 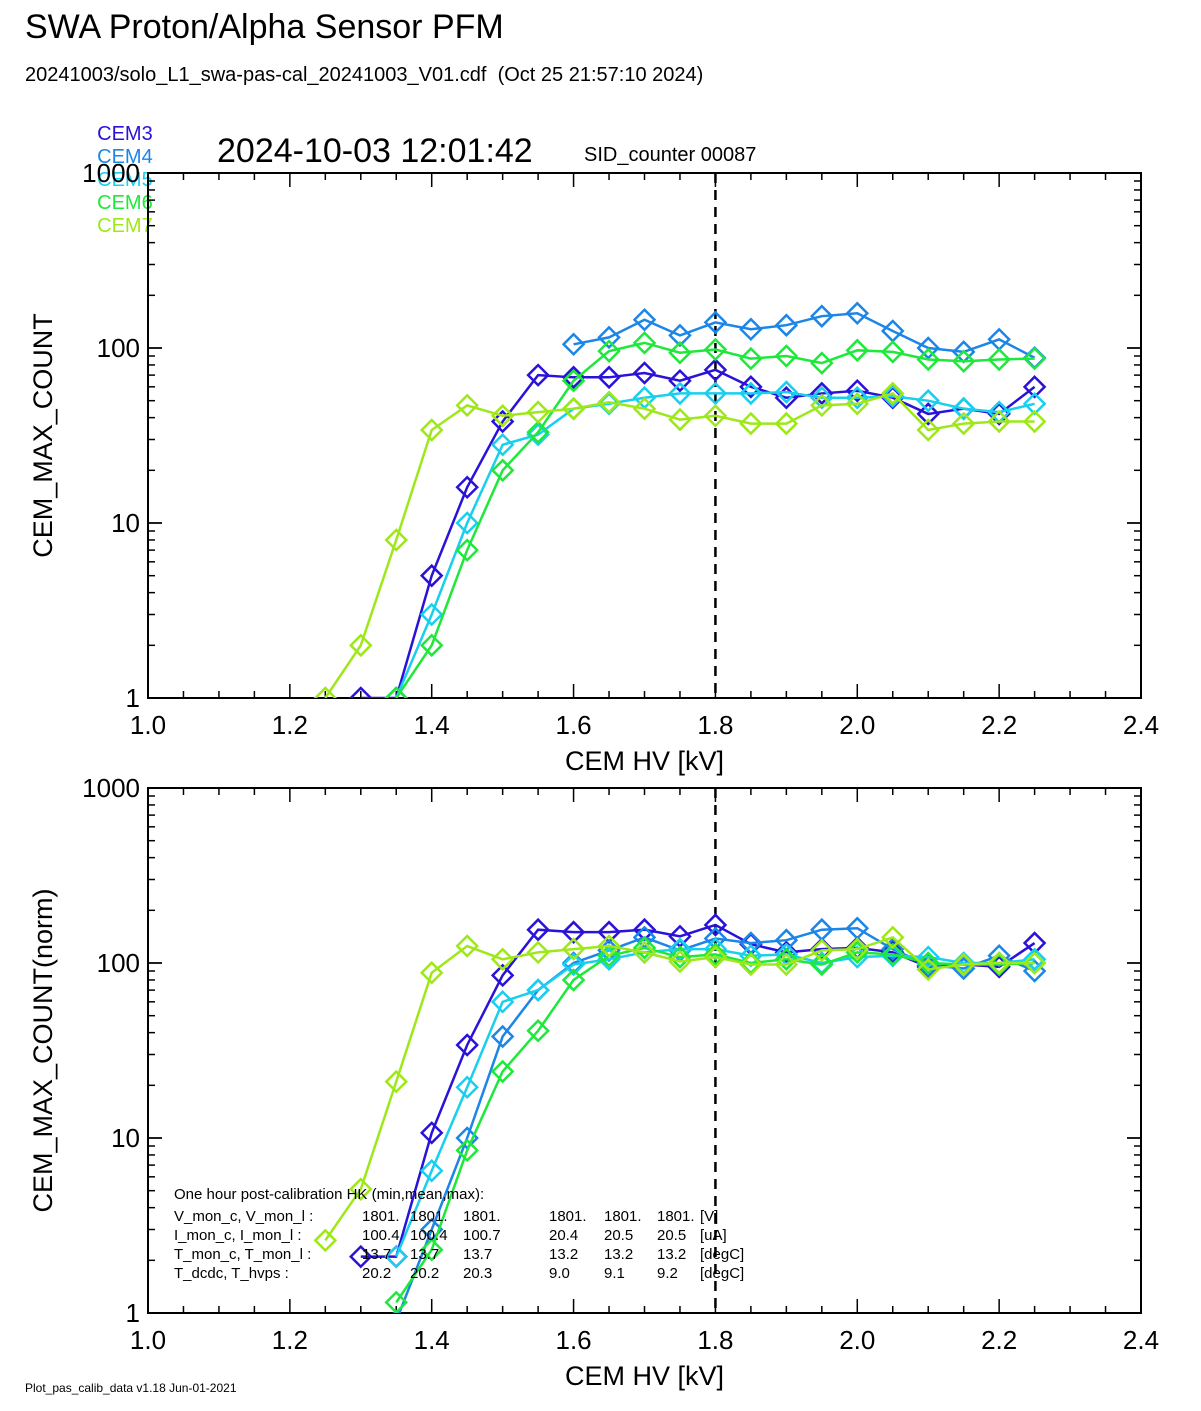 What do you see at coordinates (644, 1376) in the screenshot?
I see `x-axis-label: CEM HV [kV]` at bounding box center [644, 1376].